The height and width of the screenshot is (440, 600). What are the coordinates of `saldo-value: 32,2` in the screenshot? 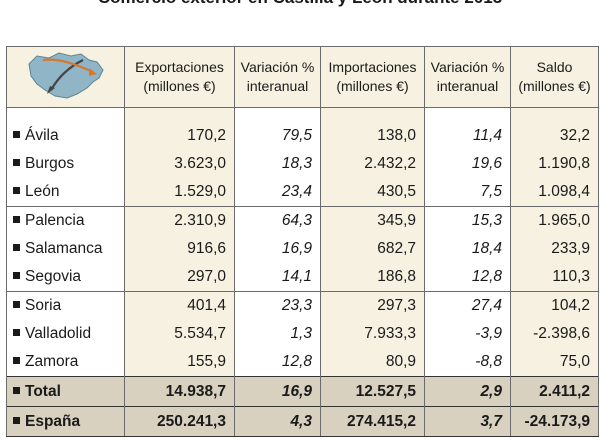 It's located at (554, 136).